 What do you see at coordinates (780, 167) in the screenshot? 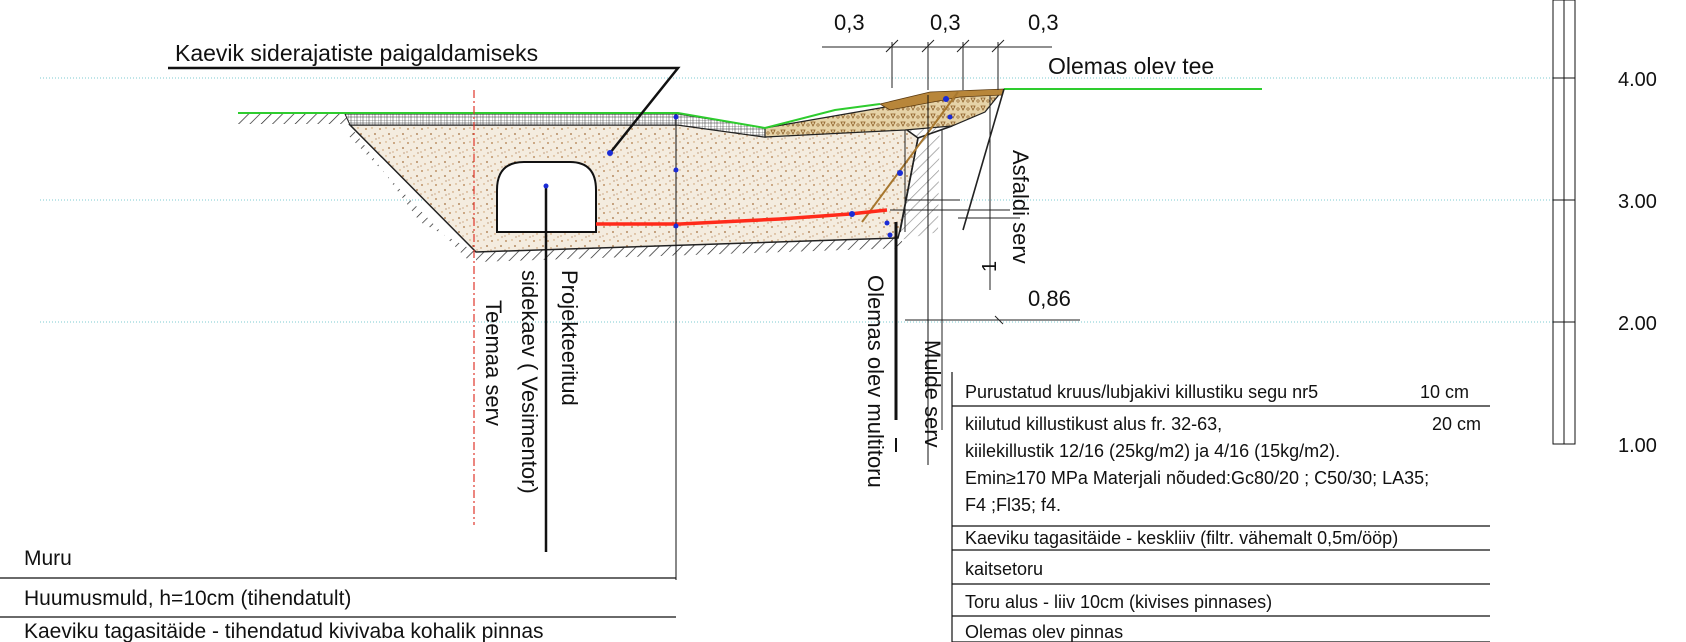
I see `survey-points` at bounding box center [780, 167].